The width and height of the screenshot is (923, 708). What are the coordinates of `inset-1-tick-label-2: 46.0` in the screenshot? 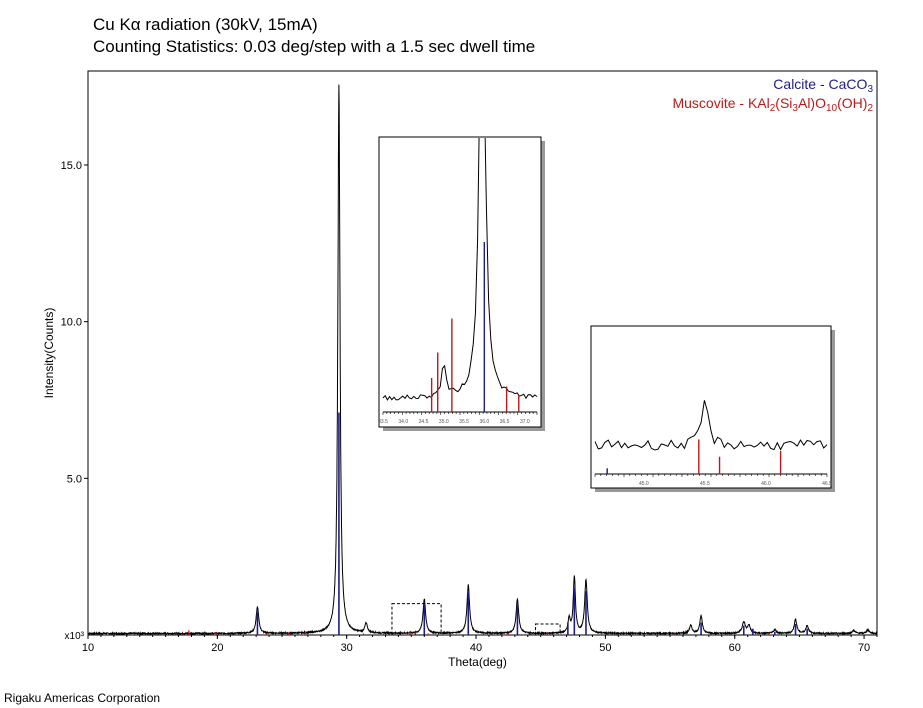 It's located at (766, 484).